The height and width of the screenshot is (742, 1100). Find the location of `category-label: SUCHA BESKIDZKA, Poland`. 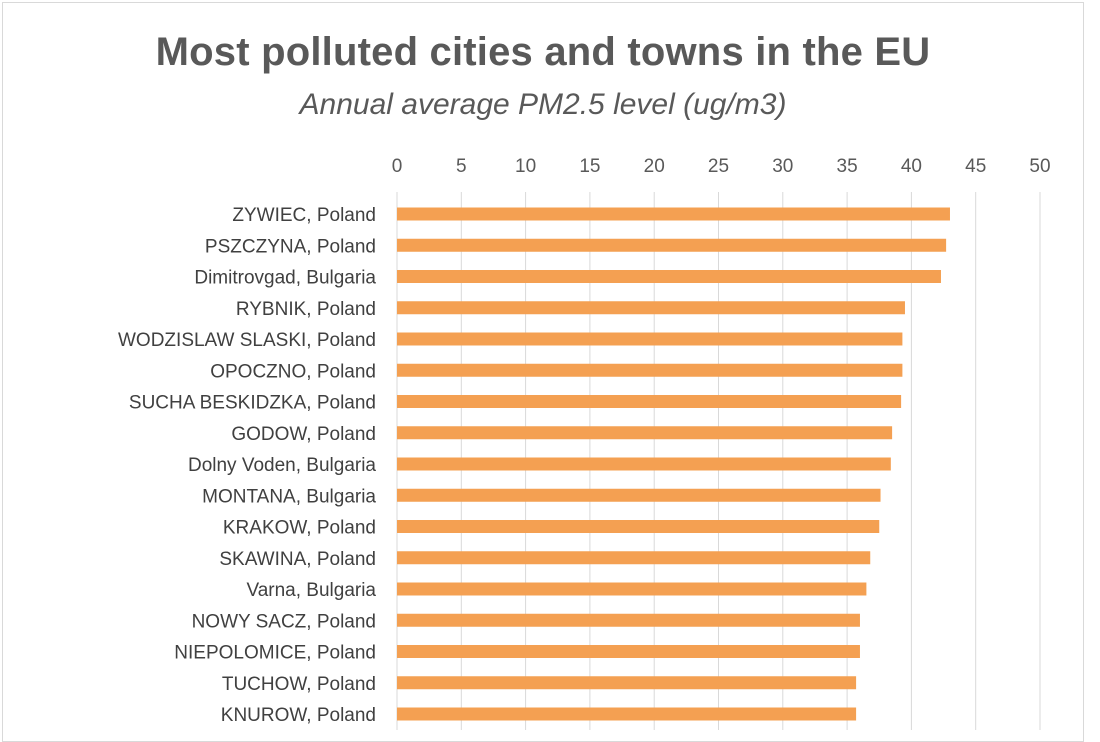

category-label: SUCHA BESKIDZKA, Poland is located at coordinates (252, 403).